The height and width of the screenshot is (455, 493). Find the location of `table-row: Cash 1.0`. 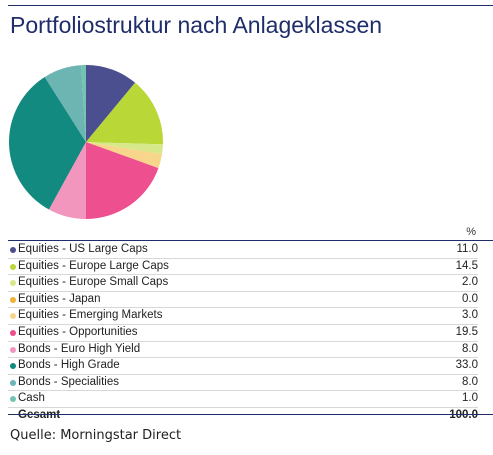

table-row: Cash 1.0 is located at coordinates (243, 399).